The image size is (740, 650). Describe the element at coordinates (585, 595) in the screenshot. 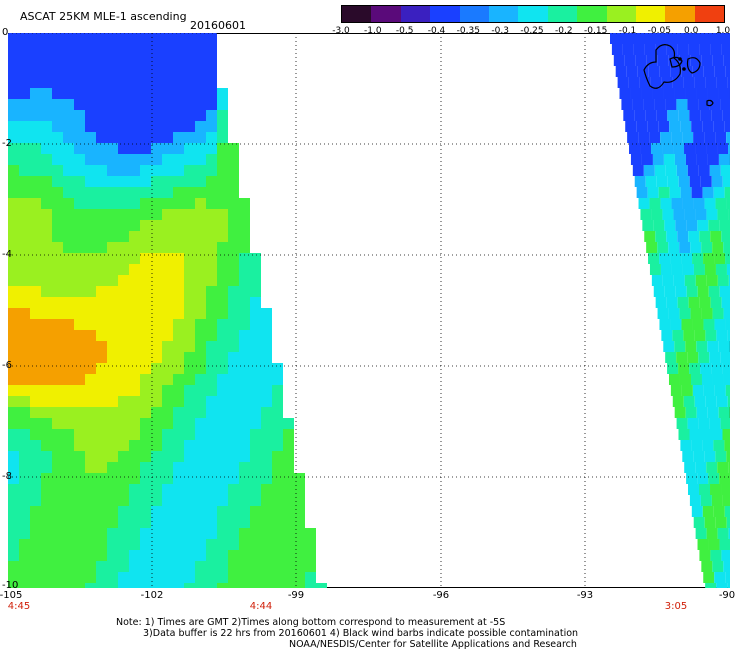

I see `lon-label-93: -93` at that location.